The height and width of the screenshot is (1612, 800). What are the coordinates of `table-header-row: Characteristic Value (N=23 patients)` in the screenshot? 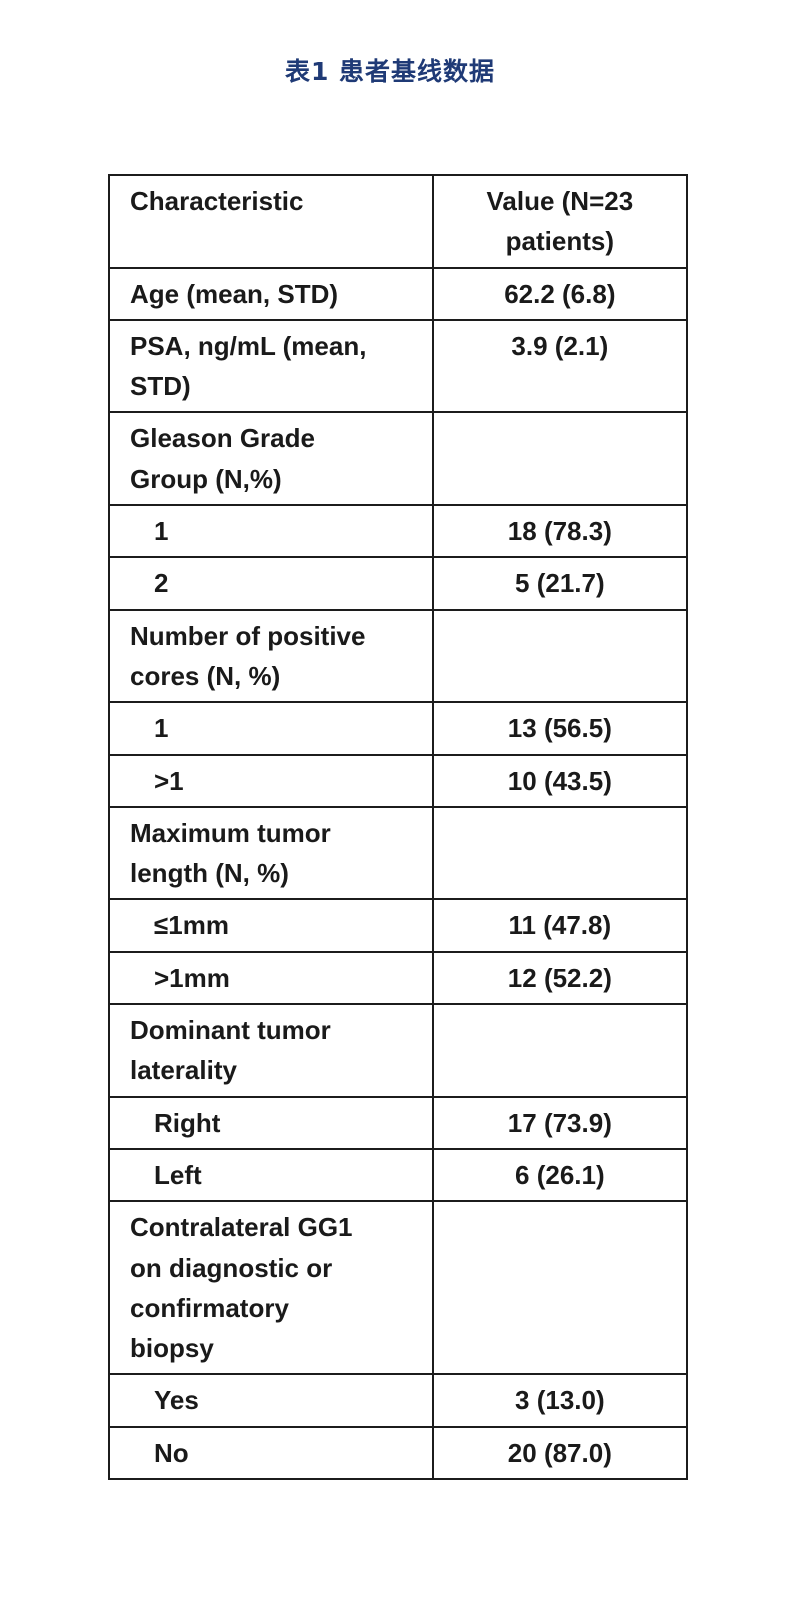 It's located at (398, 221).